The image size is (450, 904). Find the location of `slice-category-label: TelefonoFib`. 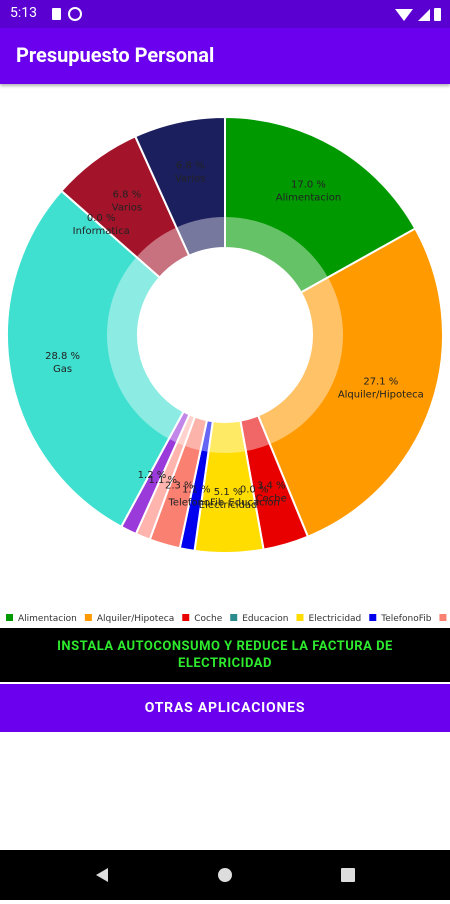

slice-category-label: TelefonoFib is located at coordinates (195, 502).